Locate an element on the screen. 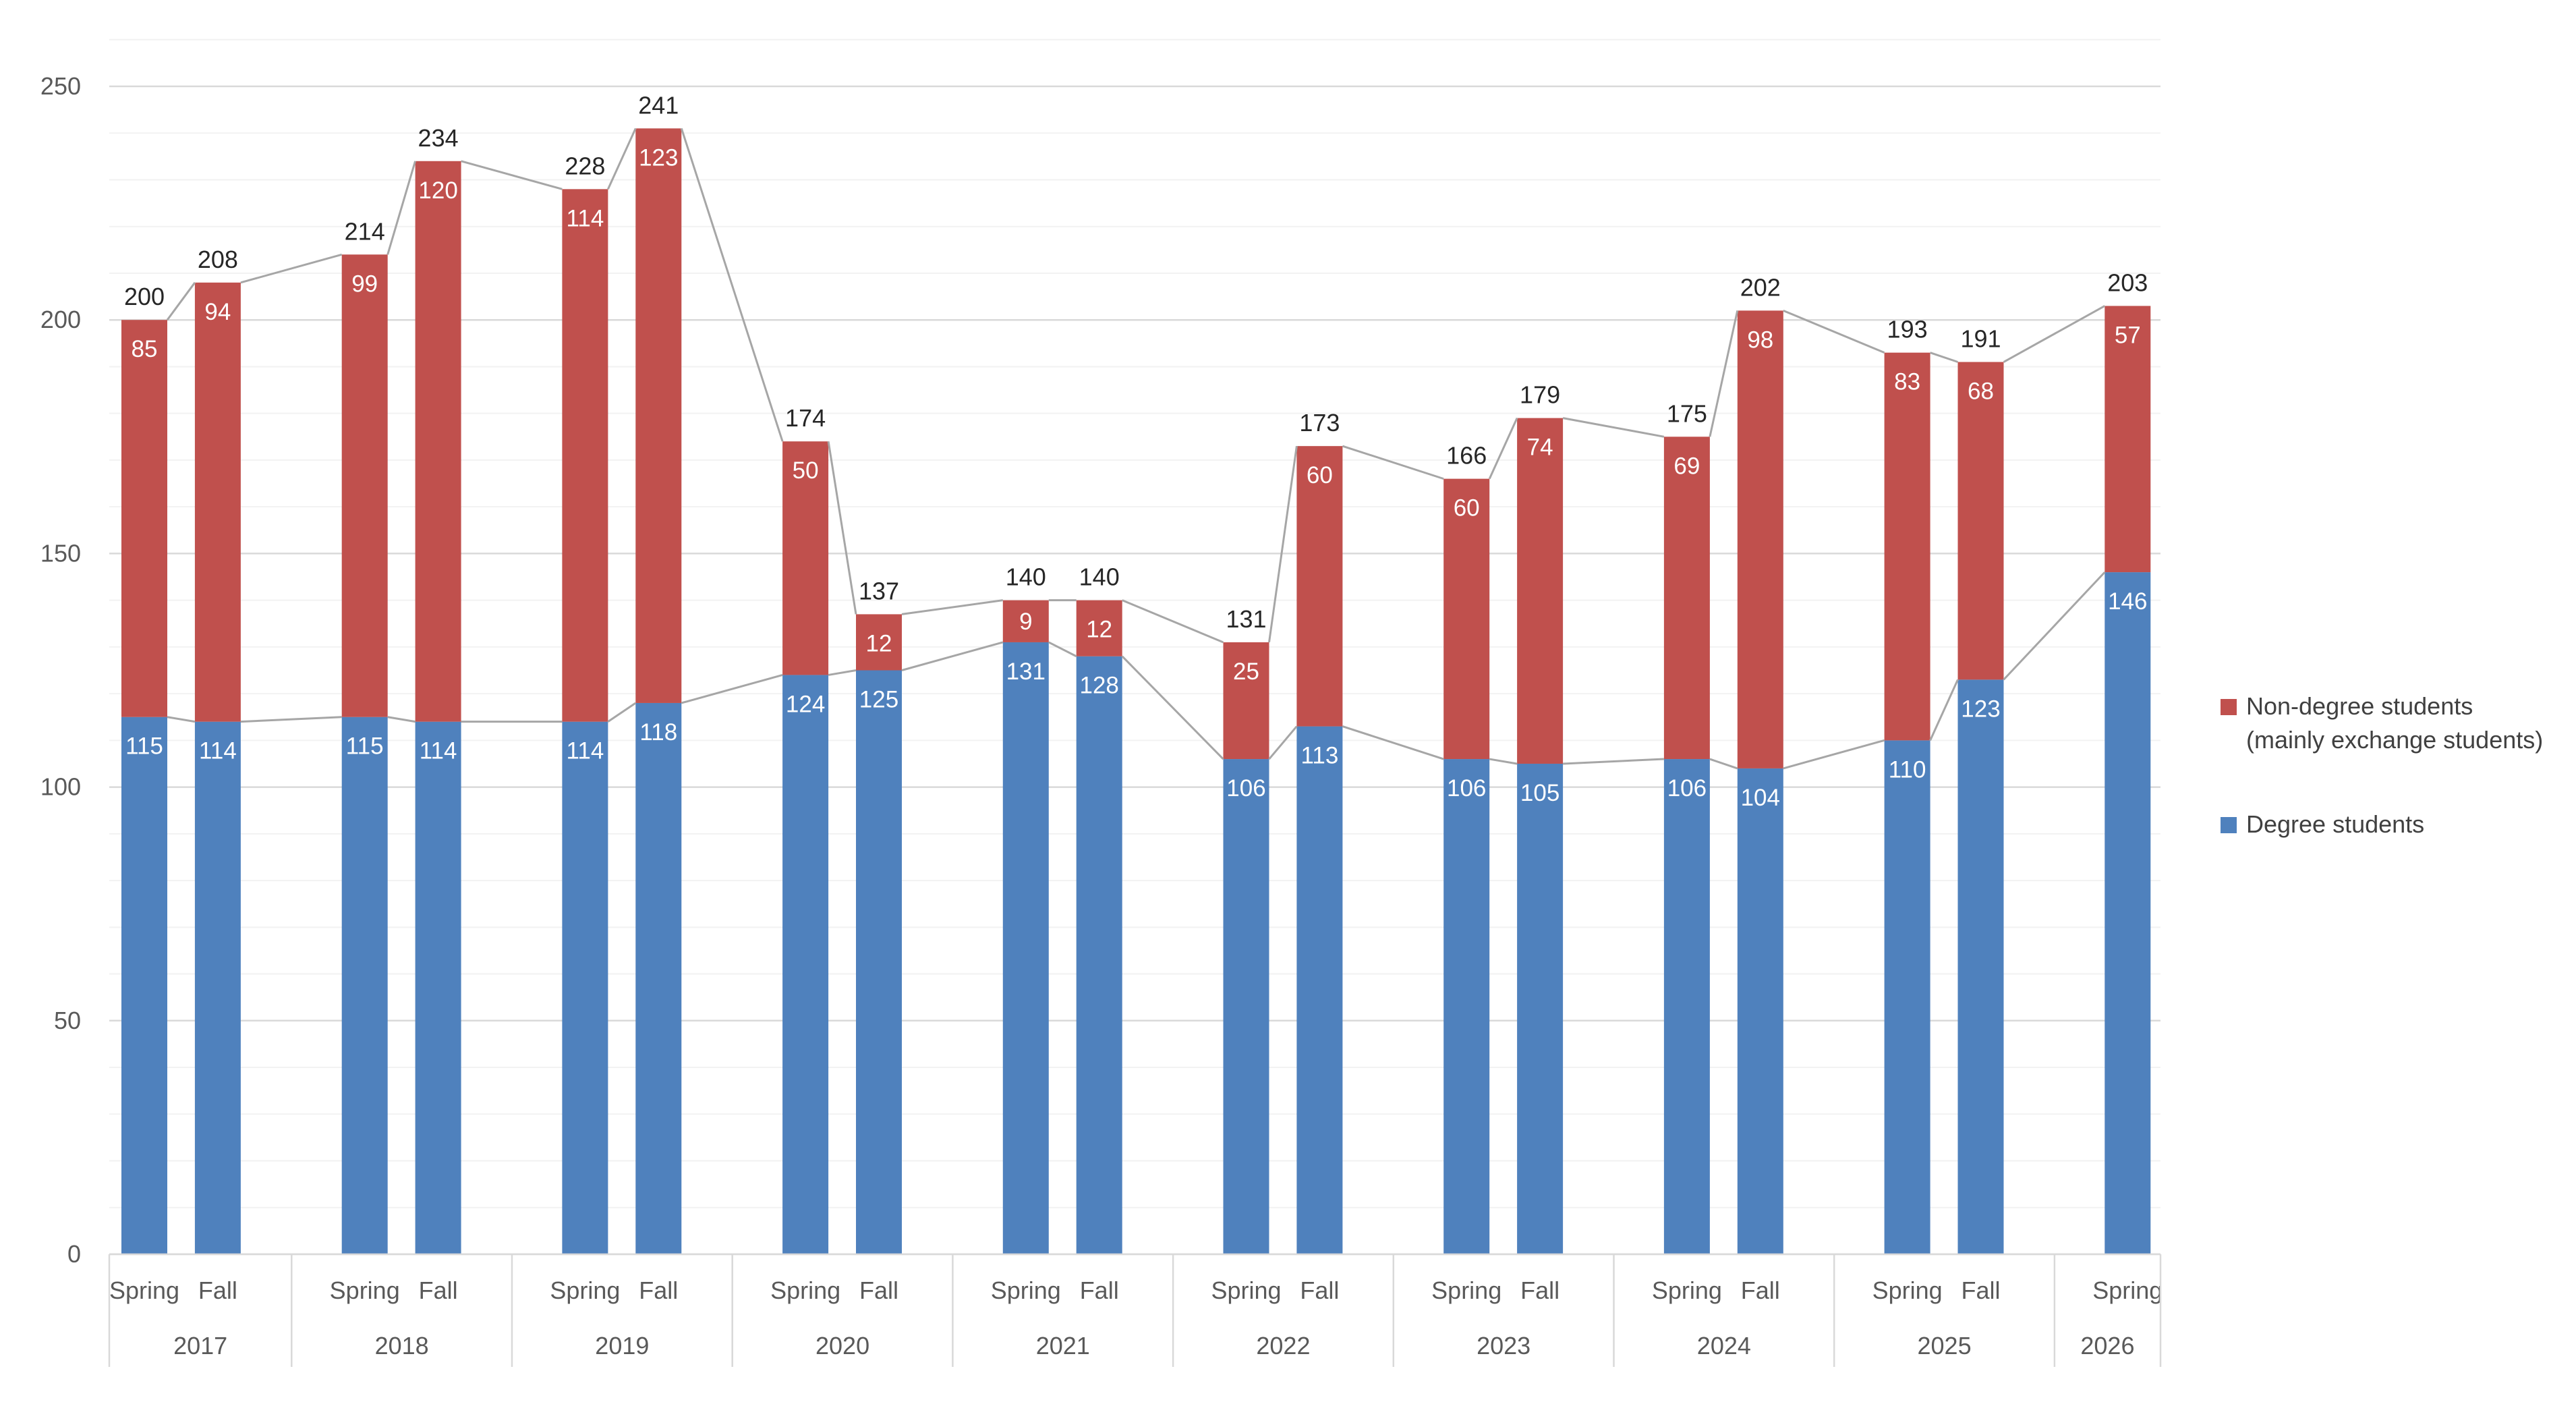  label-degree-students: 105 is located at coordinates (1539, 793).